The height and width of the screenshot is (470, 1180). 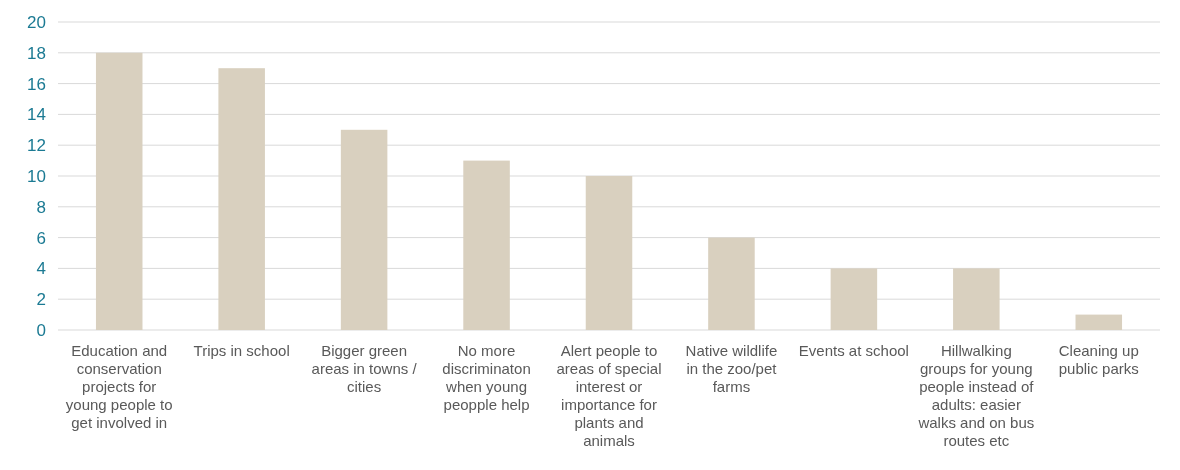 I want to click on x-tick-label: Native wildlife in the zoo/pet farms, so click(x=731, y=368).